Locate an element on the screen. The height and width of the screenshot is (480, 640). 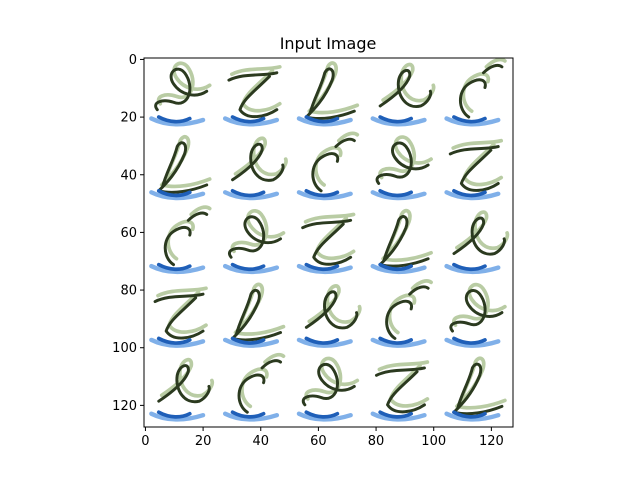
chart-title: Input Image is located at coordinates (328, 43).